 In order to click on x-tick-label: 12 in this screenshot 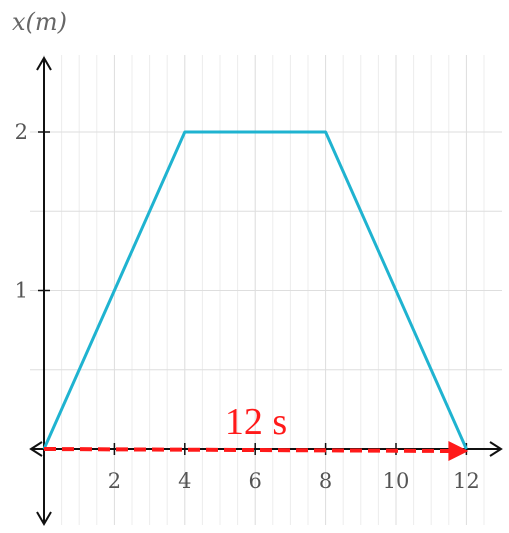, I will do `click(466, 481)`.